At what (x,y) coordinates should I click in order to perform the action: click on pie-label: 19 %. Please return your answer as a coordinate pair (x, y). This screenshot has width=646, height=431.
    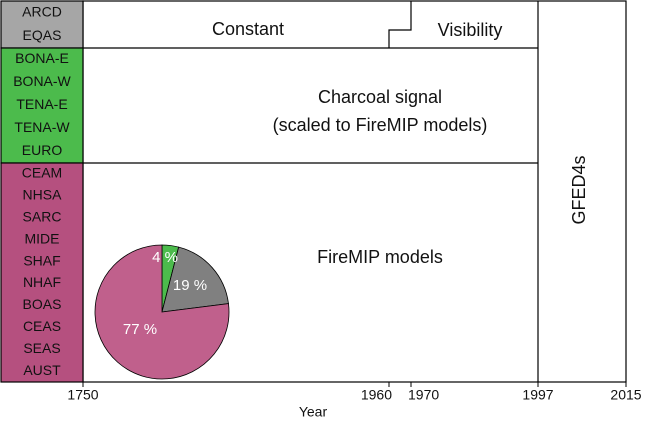
    Looking at the image, I should click on (190, 285).